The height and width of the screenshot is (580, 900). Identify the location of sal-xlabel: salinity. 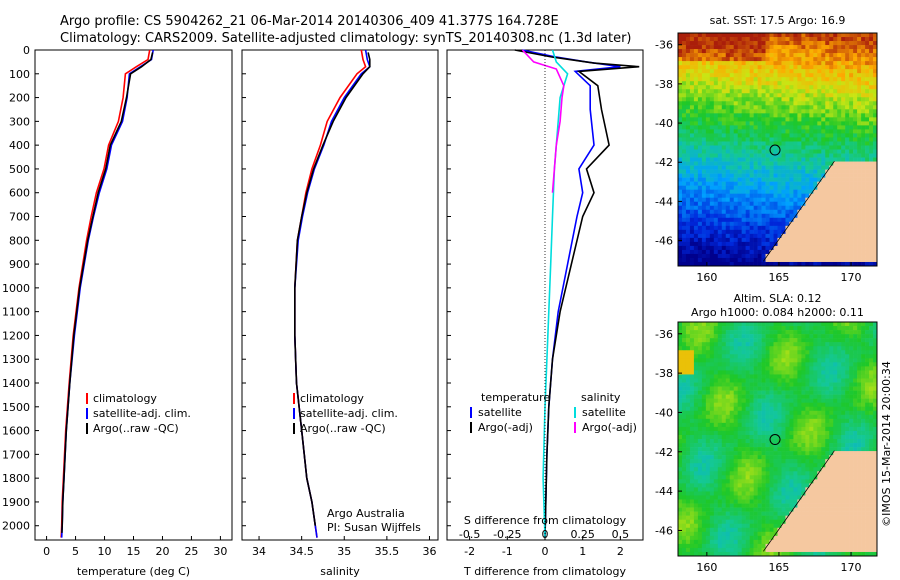
(340, 571).